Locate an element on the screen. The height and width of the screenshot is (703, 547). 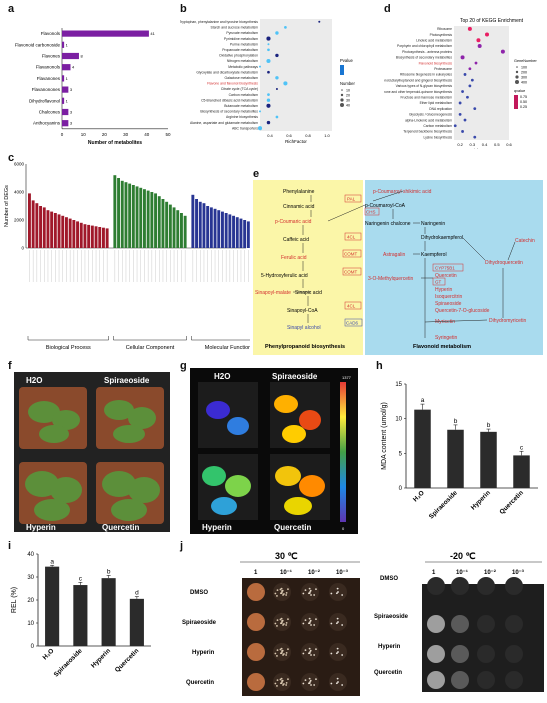
node-kaempferol: Kaempferol is located at coordinates (434, 255).